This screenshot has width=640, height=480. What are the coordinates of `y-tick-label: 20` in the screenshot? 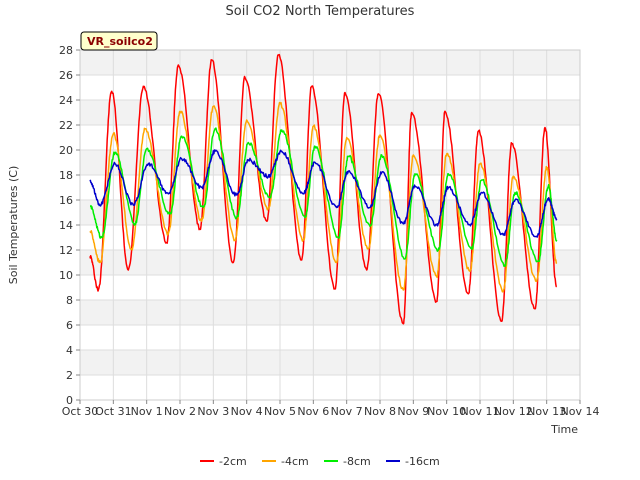 It's located at (66, 150).